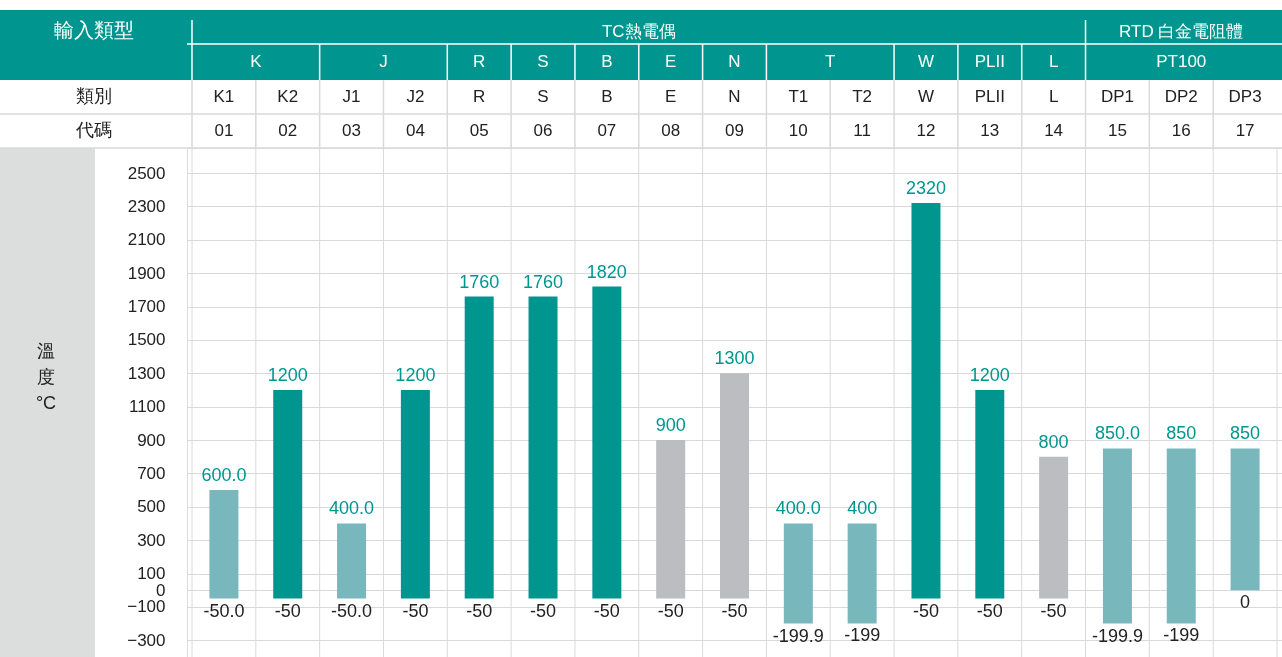 The width and height of the screenshot is (1282, 657). I want to click on y-tick-label: 300, so click(151, 540).